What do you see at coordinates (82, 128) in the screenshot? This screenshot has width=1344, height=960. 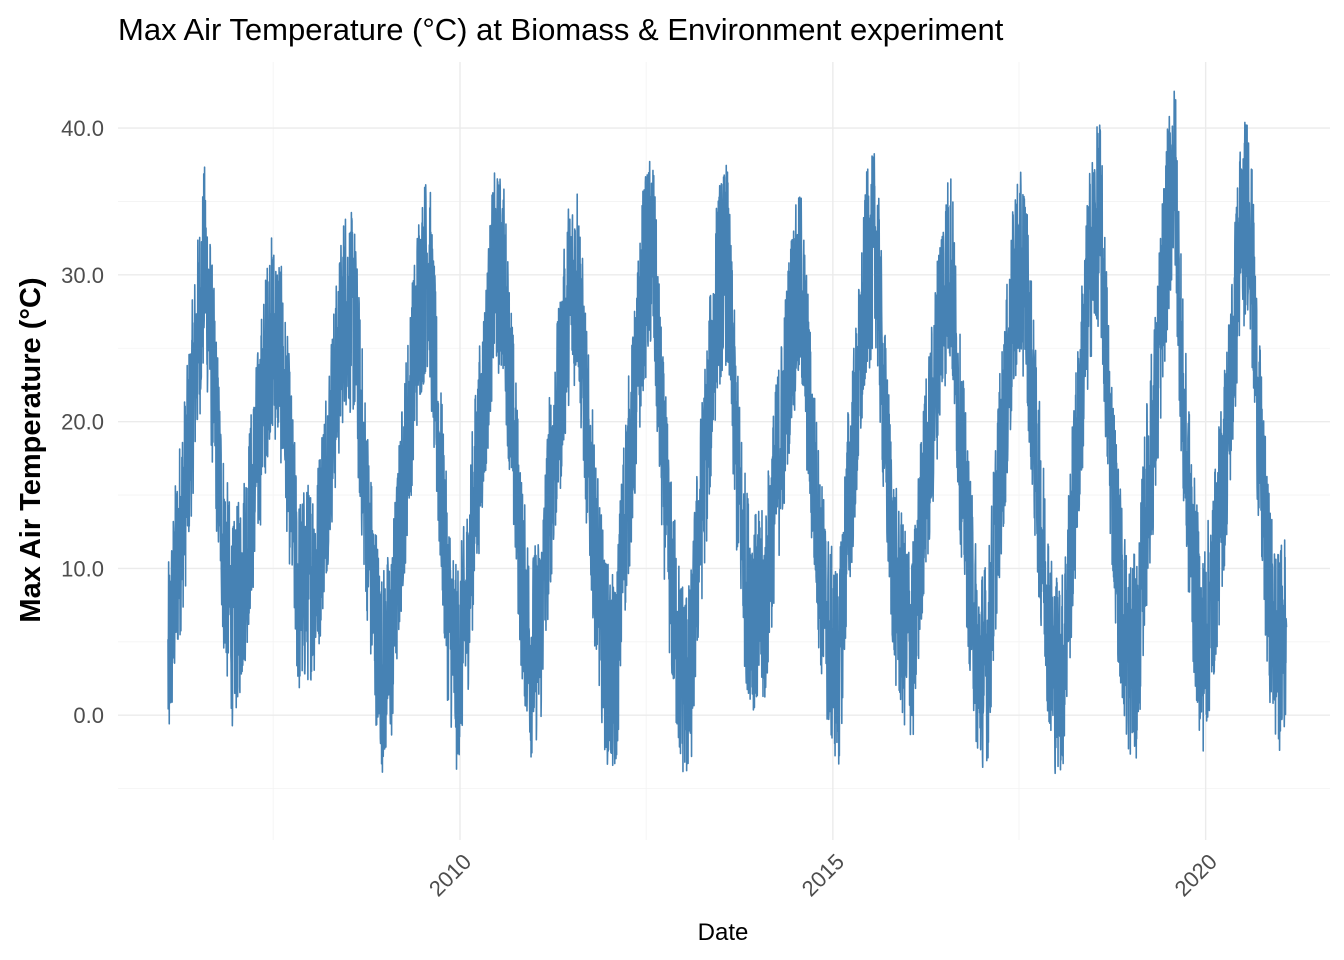 I see `y-tick-label: 40.0` at bounding box center [82, 128].